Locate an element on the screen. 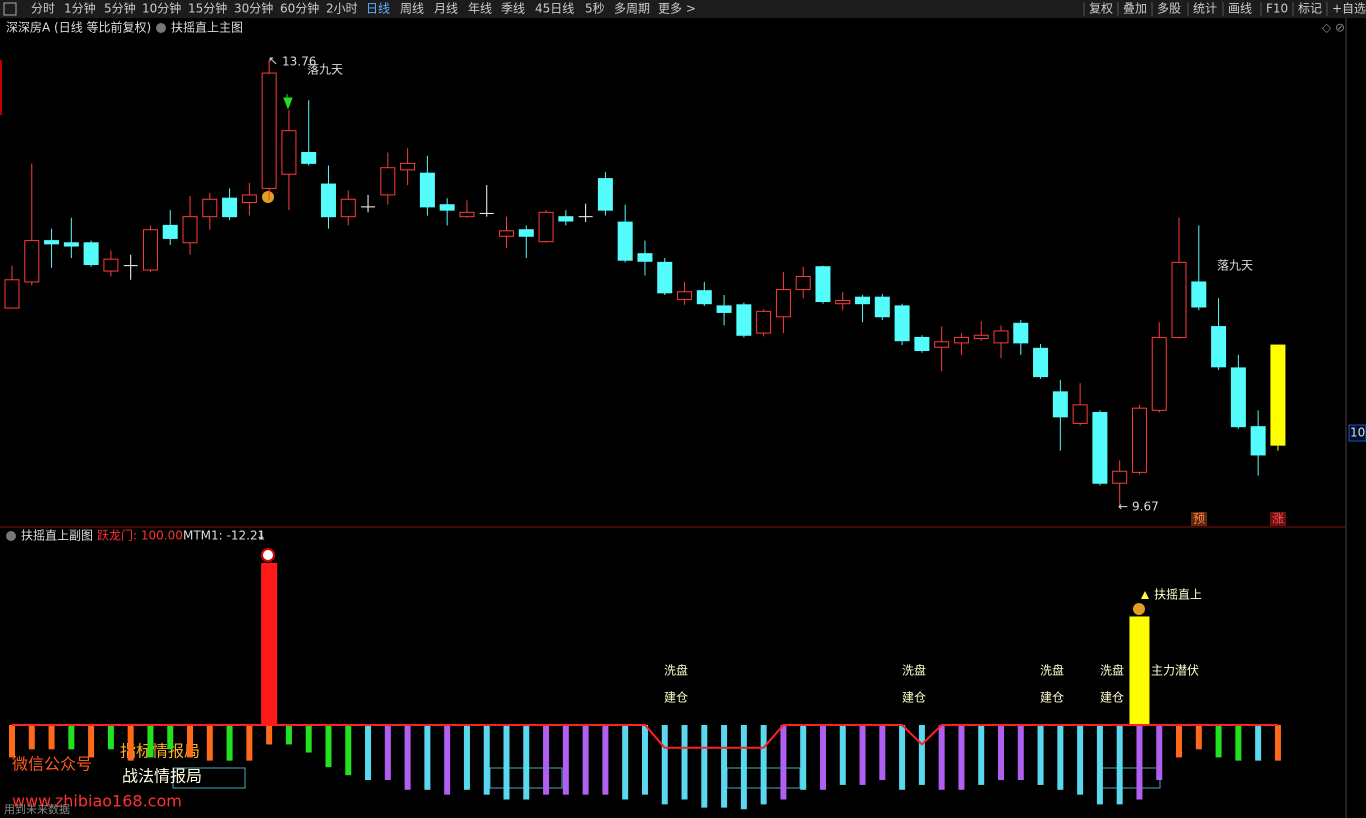 The height and width of the screenshot is (818, 1366). tool-button: 标记 is located at coordinates (1310, 9).